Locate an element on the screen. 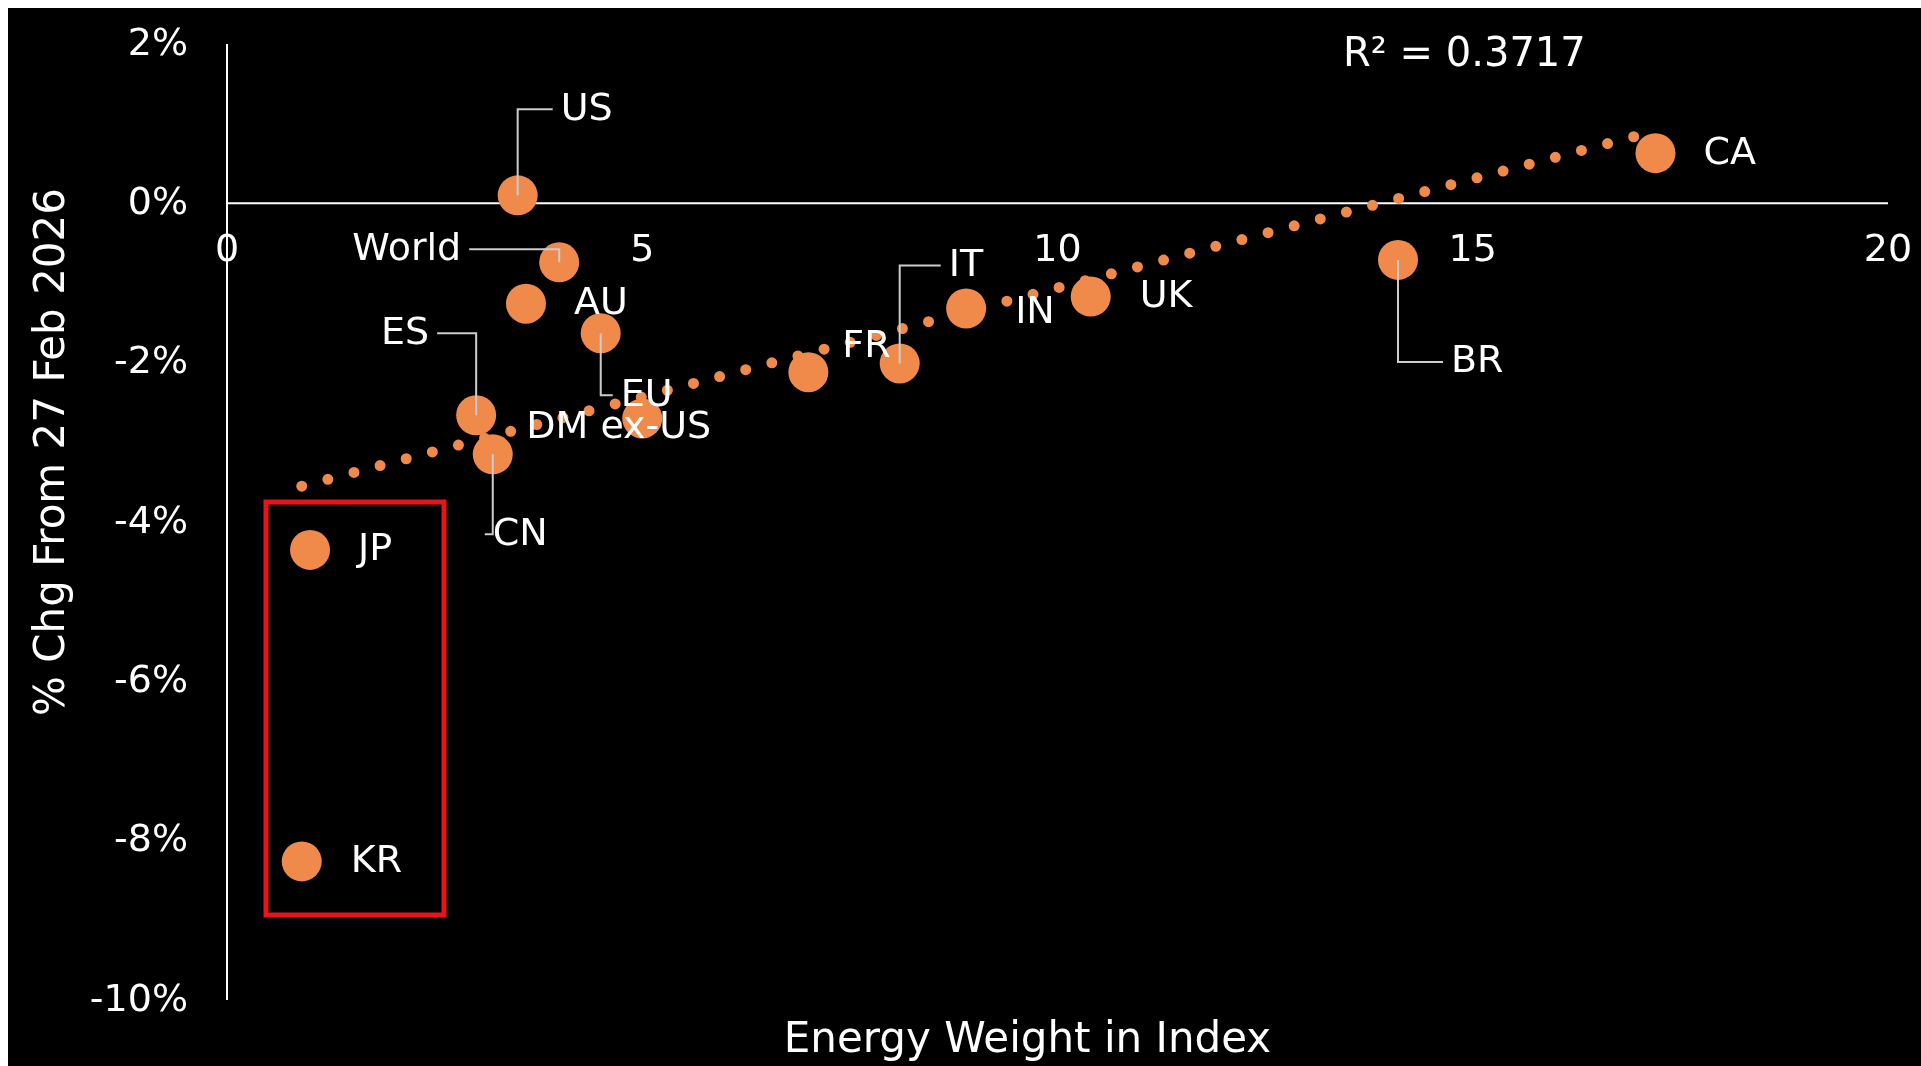 The width and height of the screenshot is (1921, 1066). annotation: ES is located at coordinates (405, 330).